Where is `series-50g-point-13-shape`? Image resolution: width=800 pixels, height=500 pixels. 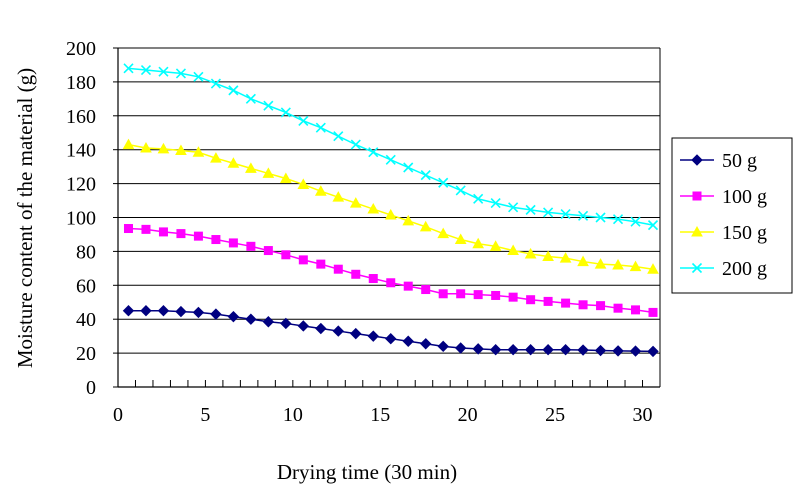 series-50g-point-13-shape is located at coordinates (356, 333).